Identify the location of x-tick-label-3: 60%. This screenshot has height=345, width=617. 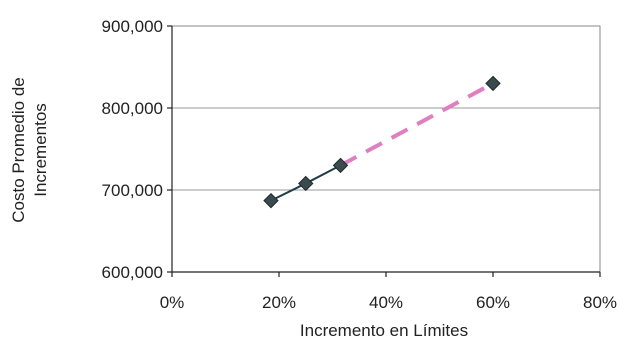
(493, 302).